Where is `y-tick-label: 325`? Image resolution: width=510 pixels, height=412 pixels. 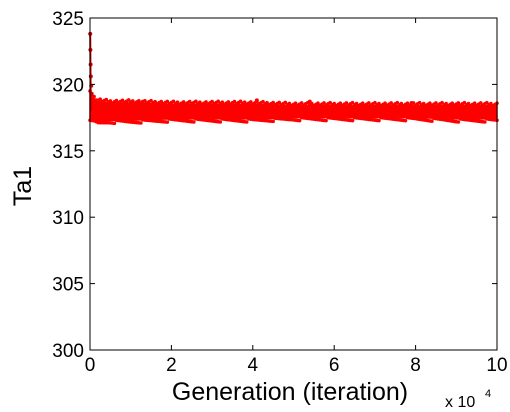
y-tick-label: 325 is located at coordinates (68, 19).